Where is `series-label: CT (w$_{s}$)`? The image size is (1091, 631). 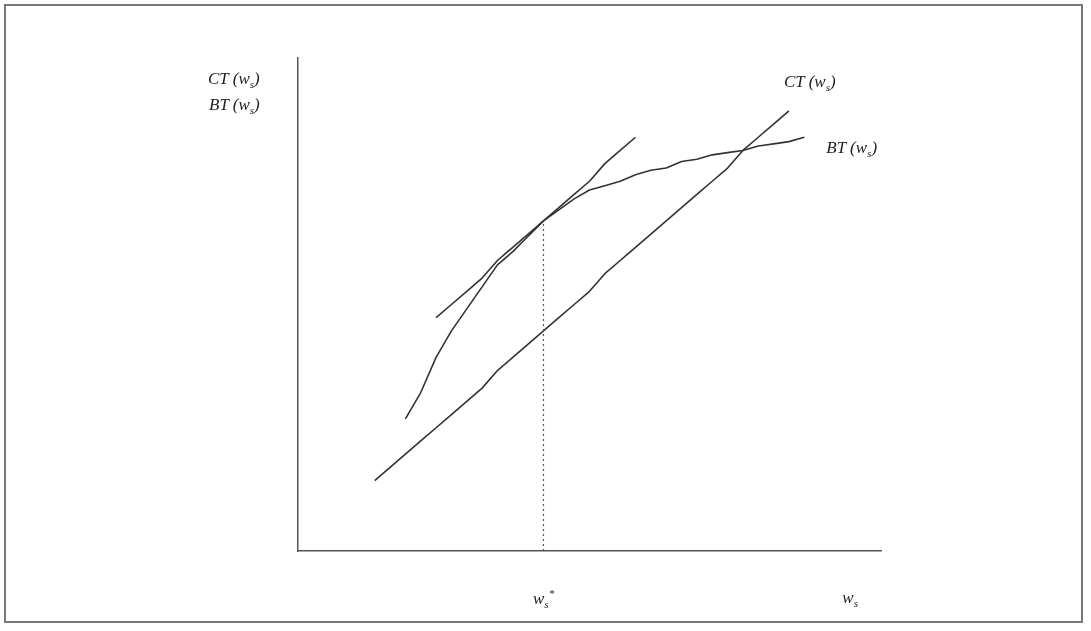 series-label: CT (w$_{s}$) is located at coordinates (809, 82).